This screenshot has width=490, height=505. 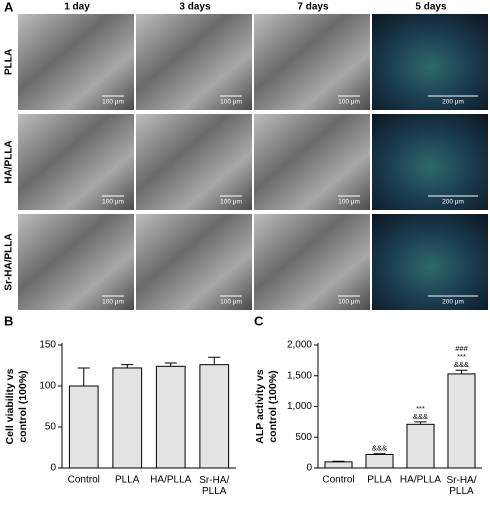 I want to click on y-tick-label: 500, so click(x=303, y=437).